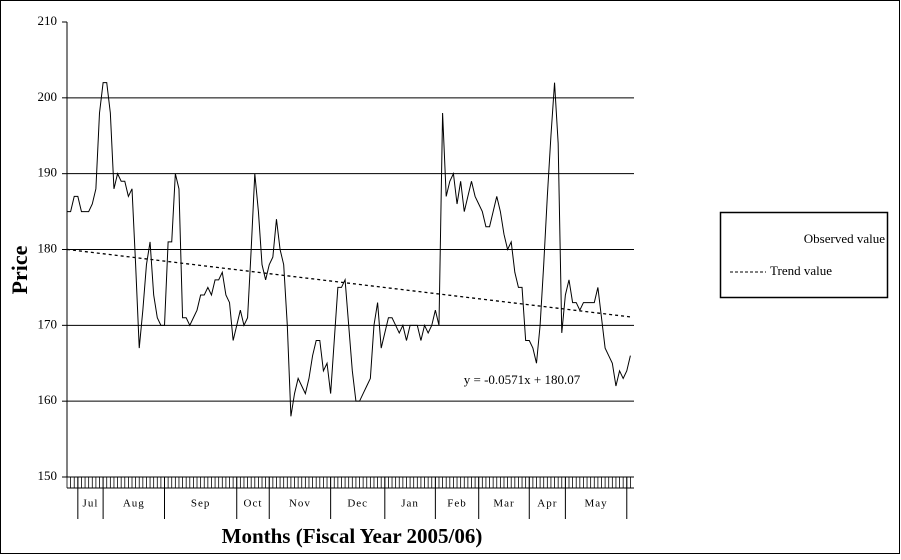 This screenshot has width=901, height=560. I want to click on y-axis-title: Price, so click(19, 269).